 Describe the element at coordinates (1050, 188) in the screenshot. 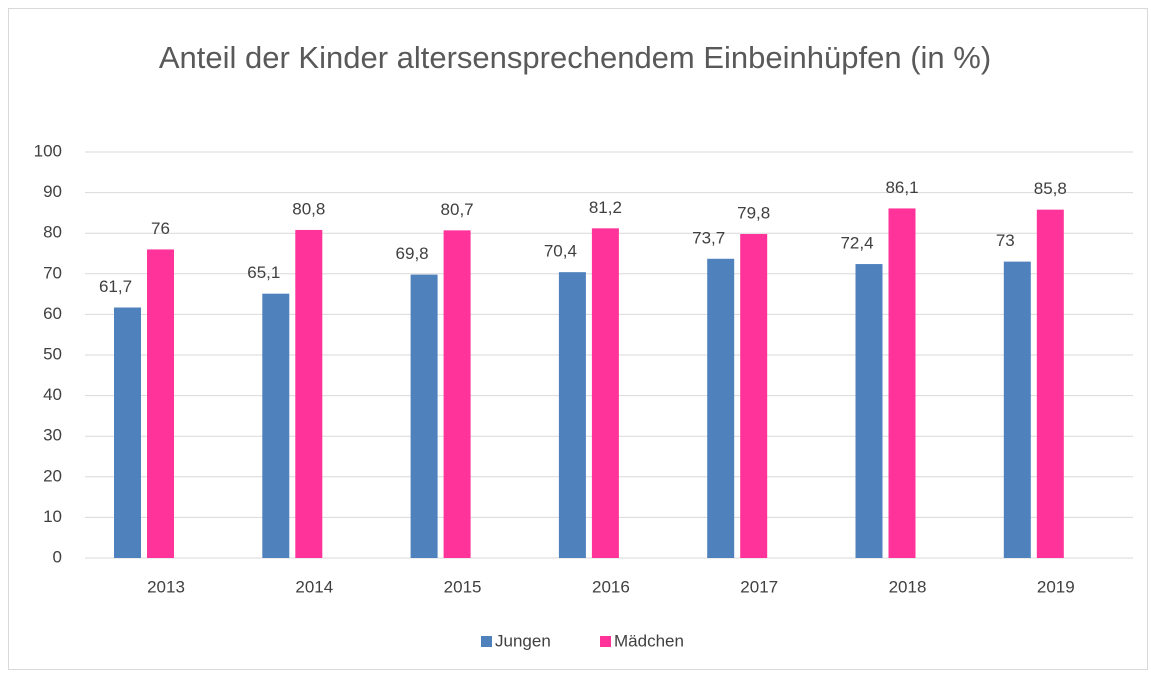

I see `value-label: 85,8` at that location.